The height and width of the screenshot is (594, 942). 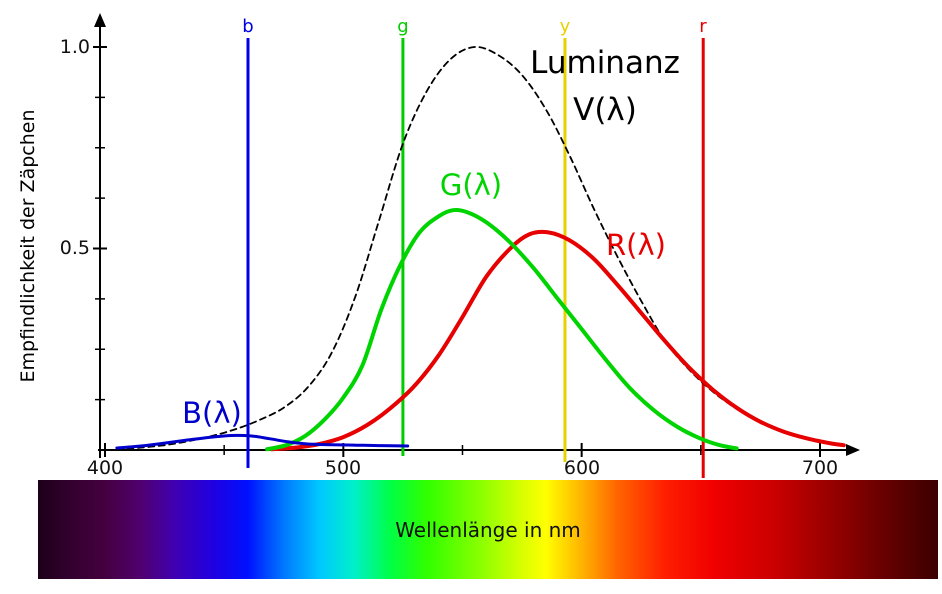 What do you see at coordinates (28, 246) in the screenshot?
I see `y-axis-title: Empfindlichkeit der Zäpchen` at bounding box center [28, 246].